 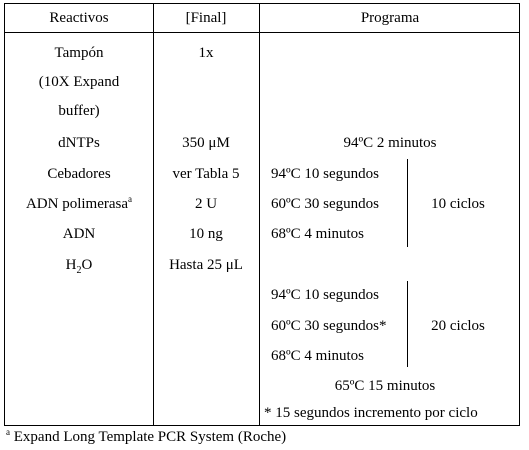 I want to click on programa-step: 60ºC 30 segundos*, so click(x=329, y=326).